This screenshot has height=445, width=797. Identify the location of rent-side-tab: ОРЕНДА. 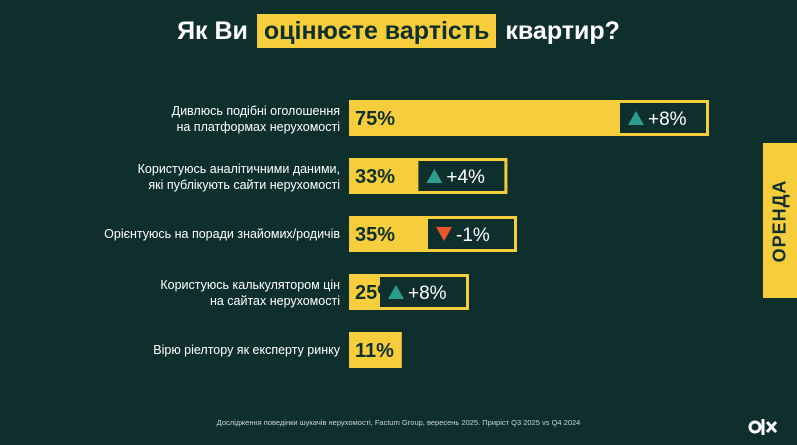
(780, 220).